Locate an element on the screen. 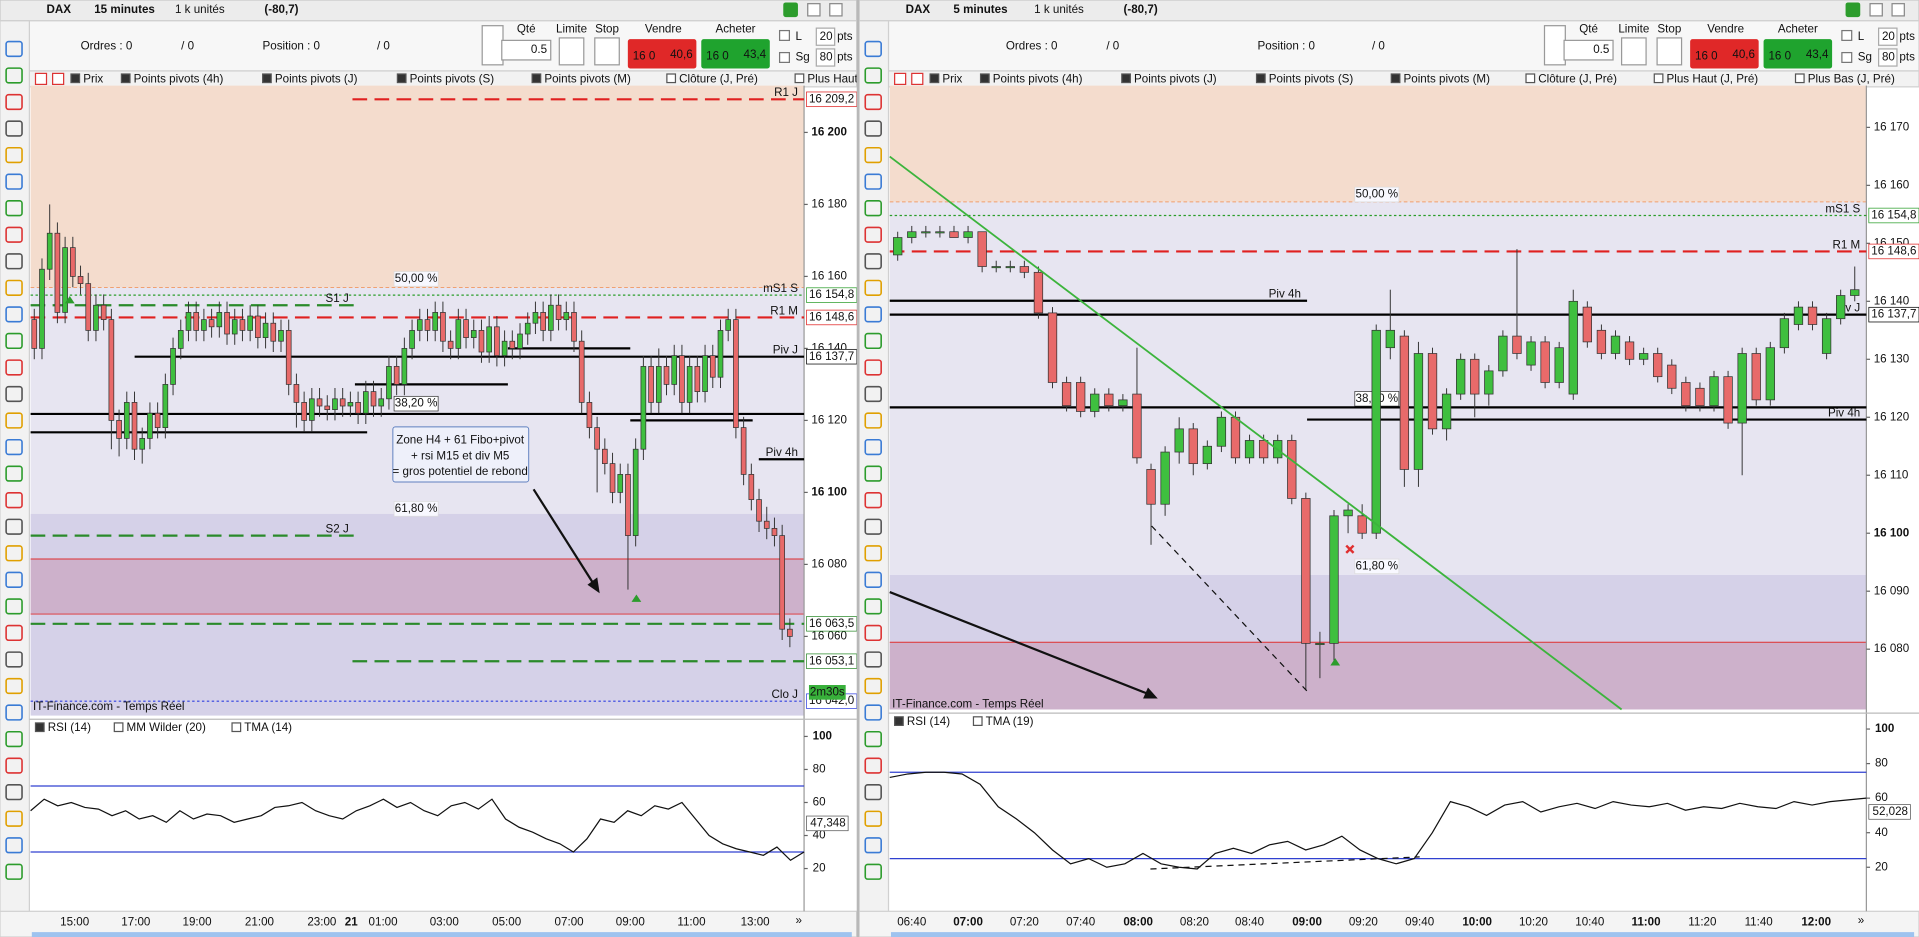 This screenshot has width=1919, height=937. legend-item: Prix is located at coordinates (93, 79).